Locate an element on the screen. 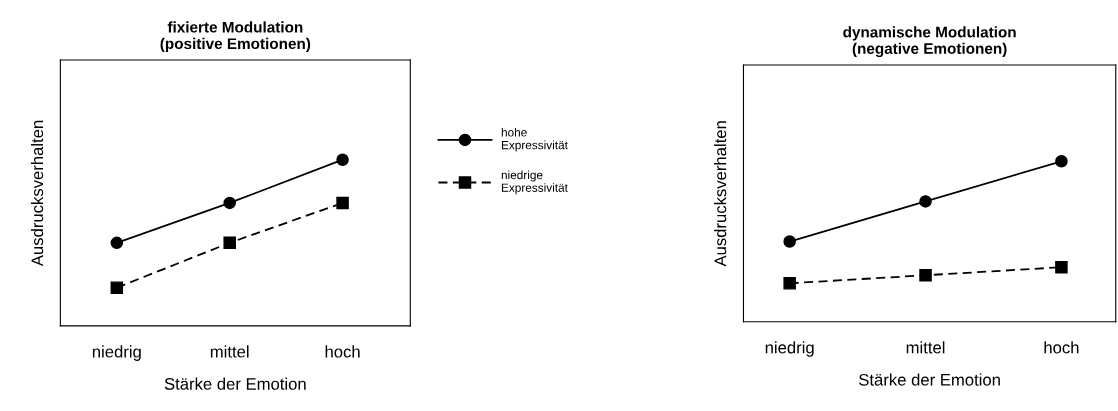 The height and width of the screenshot is (411, 1118). legend-label: hohe Expressivität is located at coordinates (534, 139).